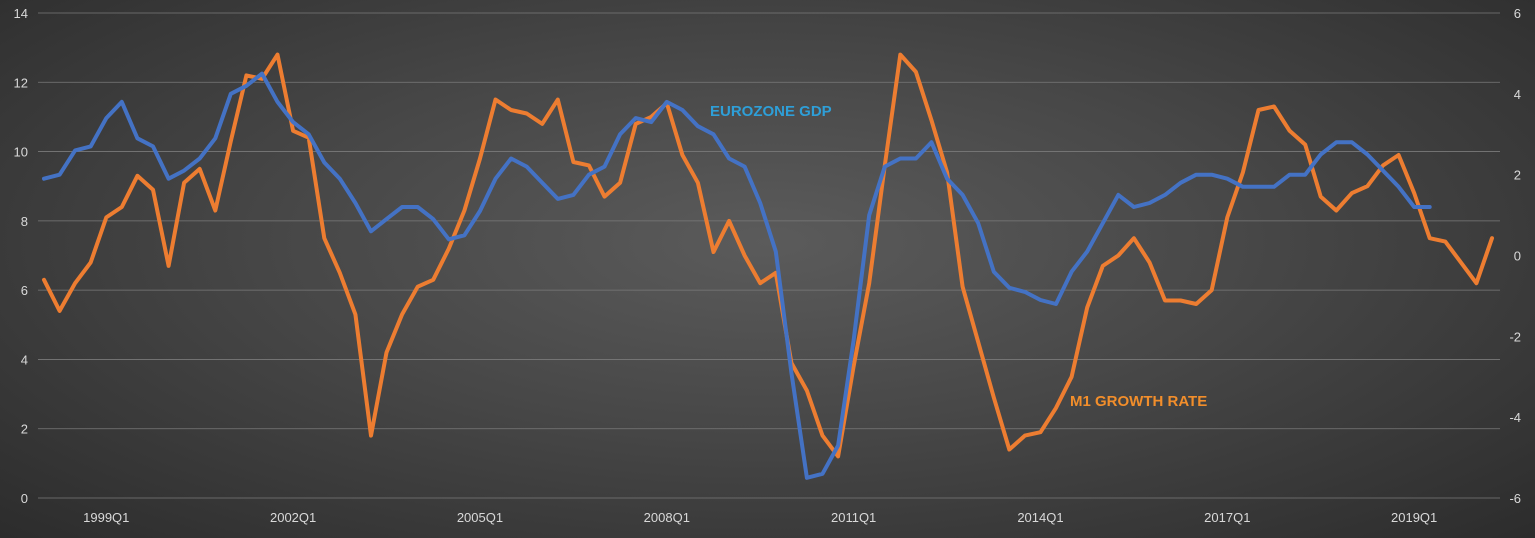 The image size is (1535, 538). Describe the element at coordinates (480, 517) in the screenshot. I see `x-axis-tick-label: 2005Q1` at that location.